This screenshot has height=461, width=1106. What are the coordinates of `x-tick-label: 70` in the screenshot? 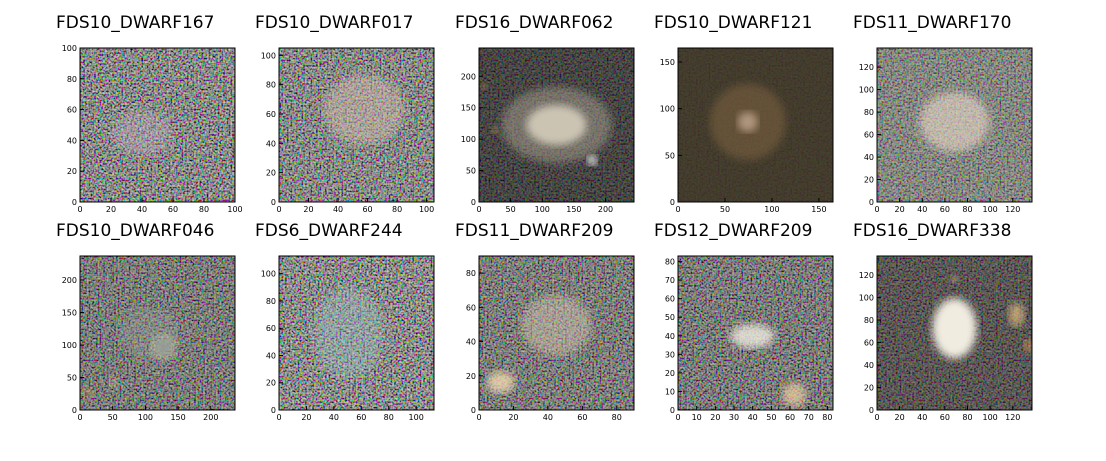 It's located at (809, 417).